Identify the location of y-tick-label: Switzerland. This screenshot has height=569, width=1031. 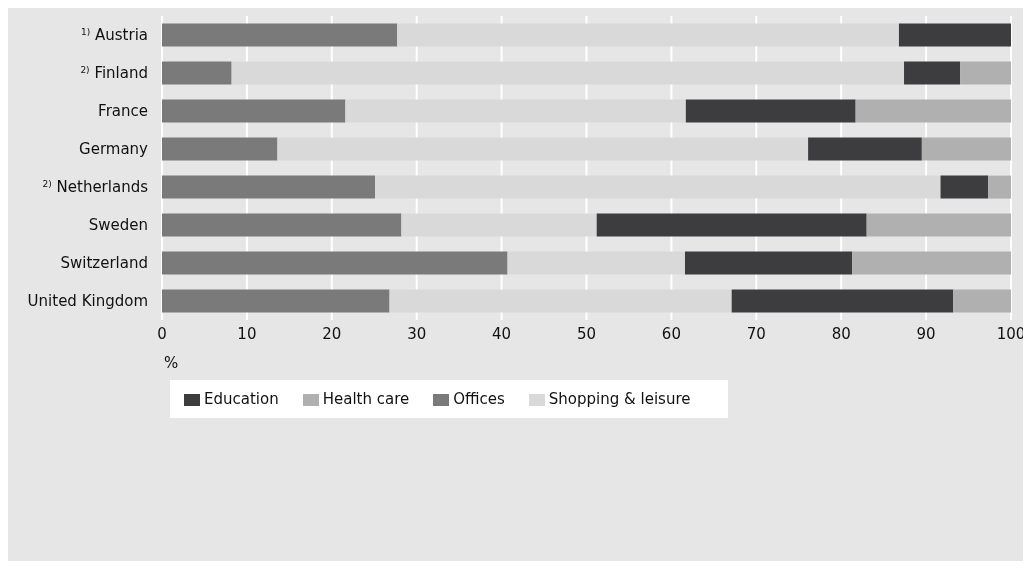
(104, 263).